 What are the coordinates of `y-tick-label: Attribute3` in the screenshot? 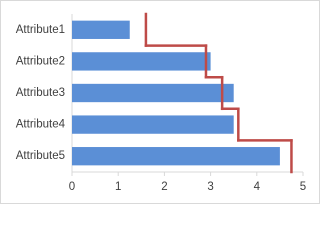 It's located at (40, 93).